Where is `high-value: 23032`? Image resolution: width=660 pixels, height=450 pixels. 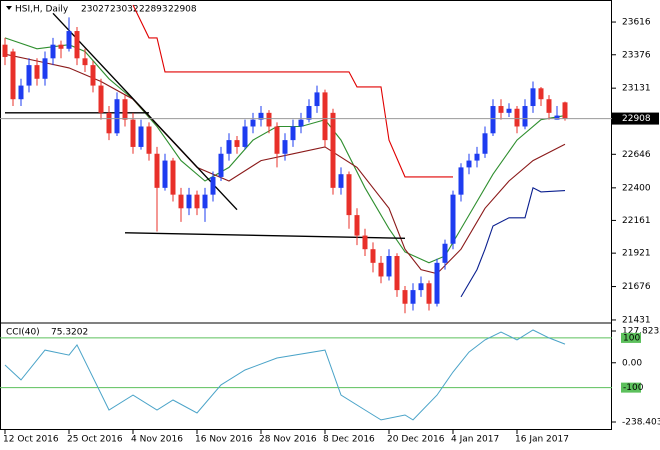
high-value: 23032 is located at coordinates (124, 10).